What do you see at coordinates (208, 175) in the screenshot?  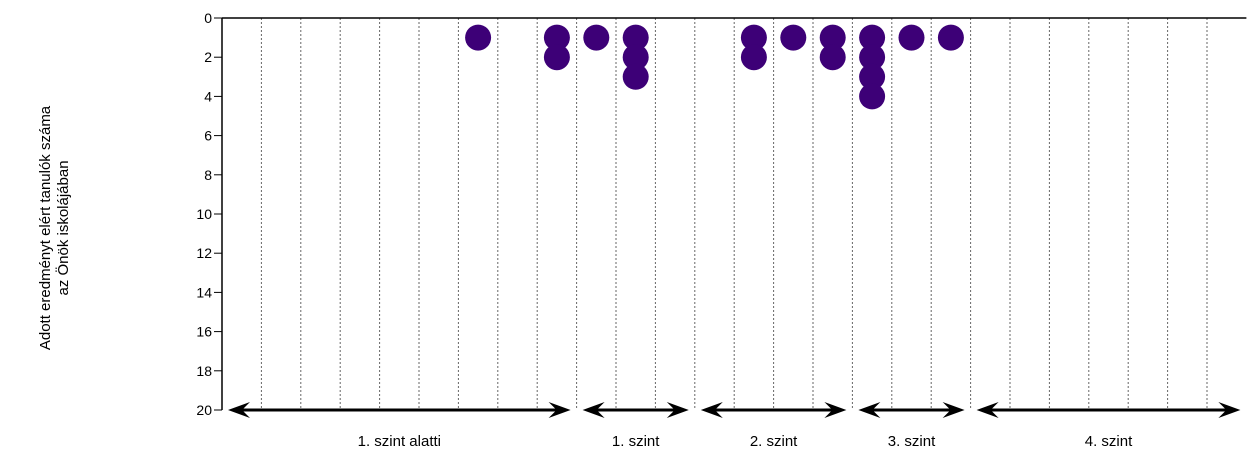 I see `y-tick-label: 8` at bounding box center [208, 175].